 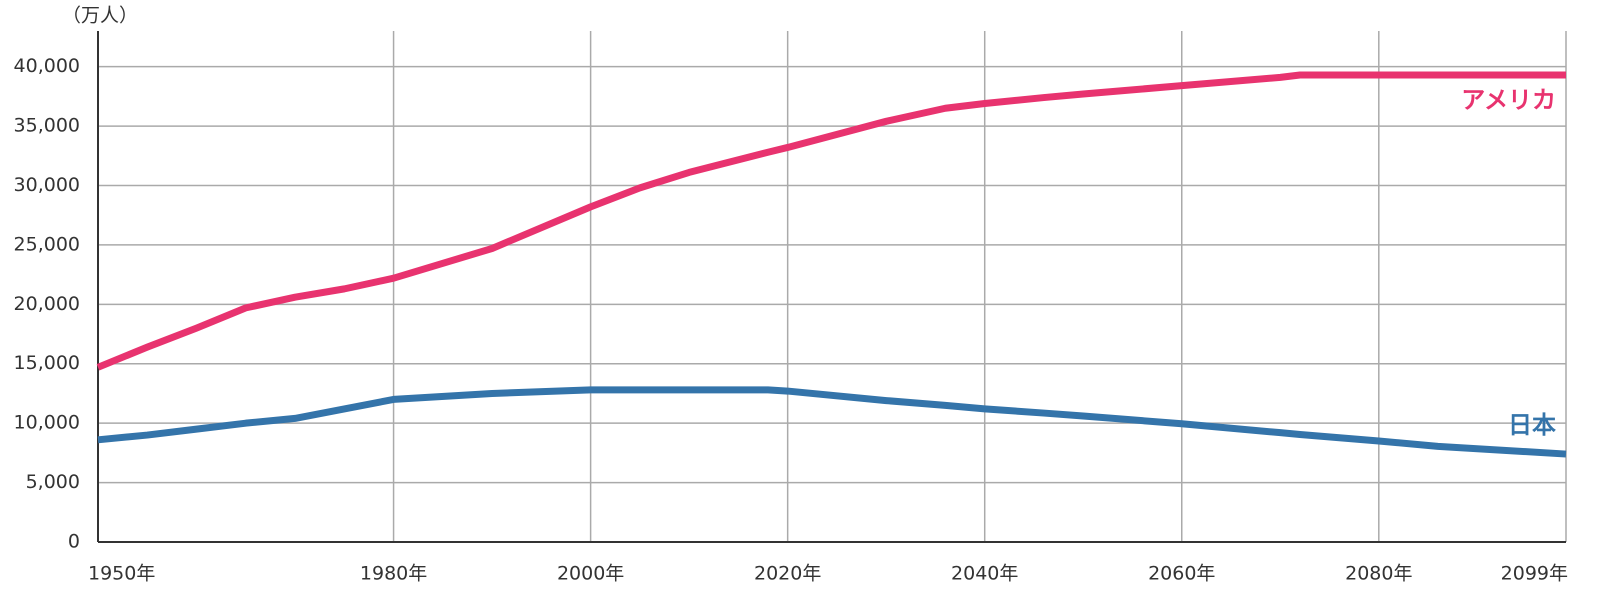 I want to click on y-tick-label: 30,000, so click(x=47, y=185).